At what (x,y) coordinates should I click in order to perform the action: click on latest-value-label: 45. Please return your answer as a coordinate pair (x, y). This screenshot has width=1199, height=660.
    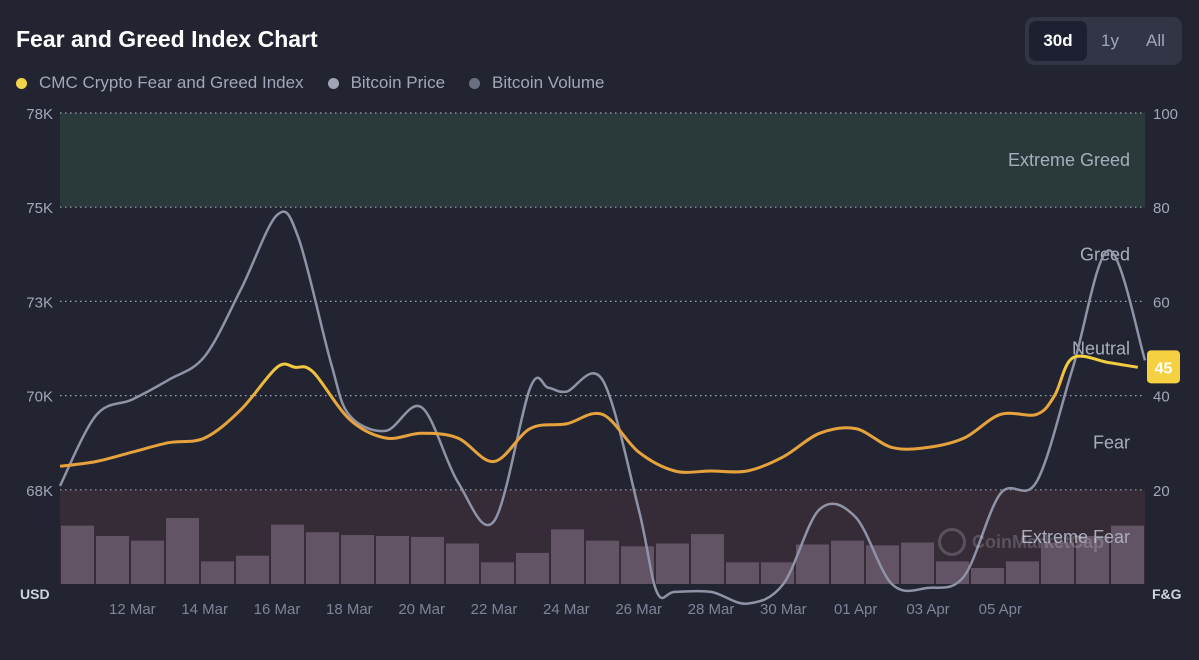
    Looking at the image, I should click on (1164, 368).